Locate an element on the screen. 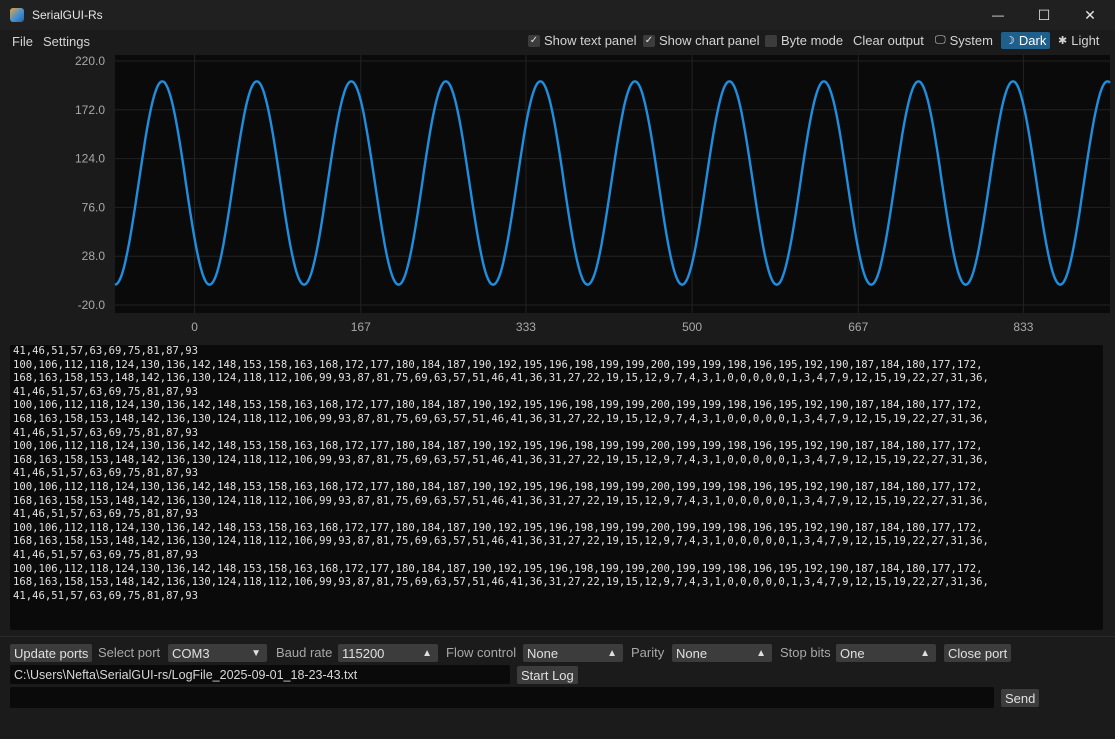  minimize-icon: — is located at coordinates (998, 15).